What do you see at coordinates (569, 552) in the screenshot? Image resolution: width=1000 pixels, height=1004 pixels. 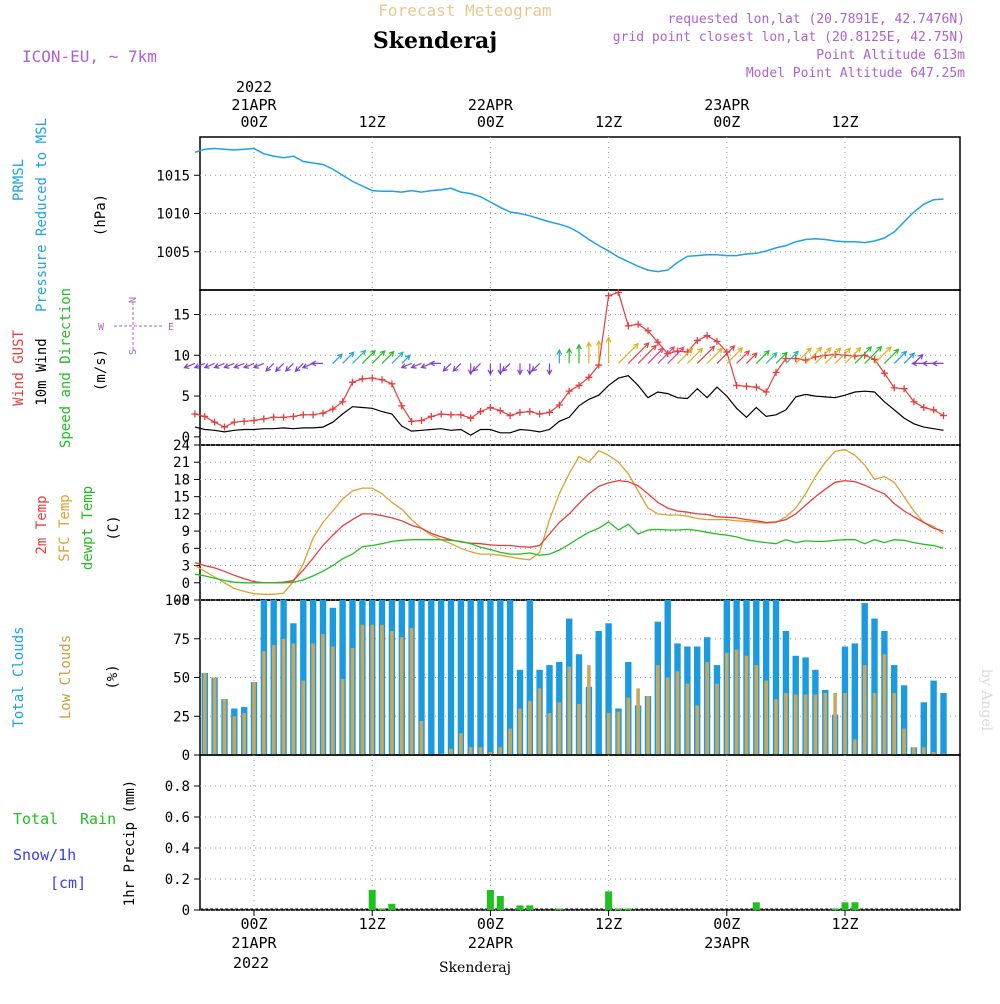 I see `dewpt-line` at bounding box center [569, 552].